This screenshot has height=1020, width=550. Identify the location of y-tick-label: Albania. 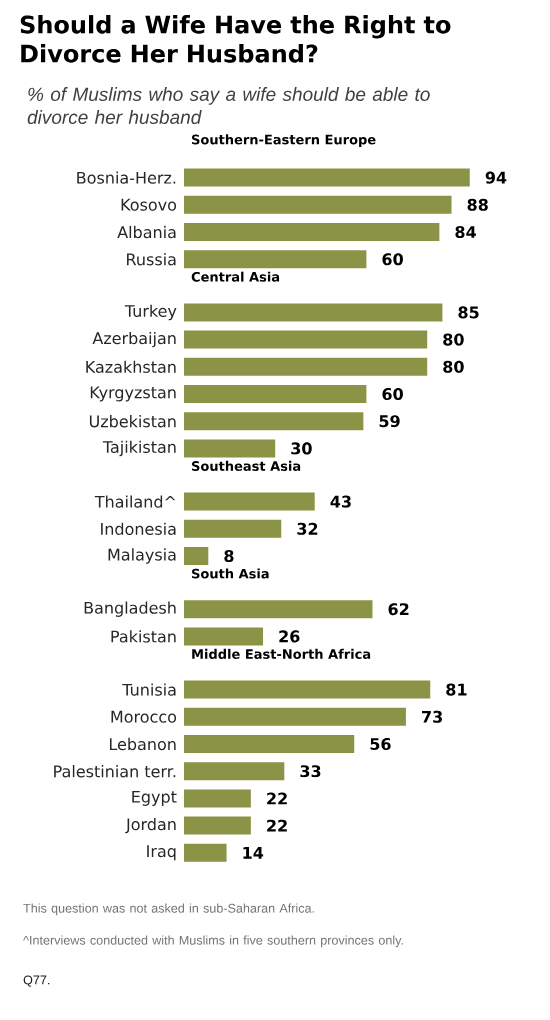
(146, 232).